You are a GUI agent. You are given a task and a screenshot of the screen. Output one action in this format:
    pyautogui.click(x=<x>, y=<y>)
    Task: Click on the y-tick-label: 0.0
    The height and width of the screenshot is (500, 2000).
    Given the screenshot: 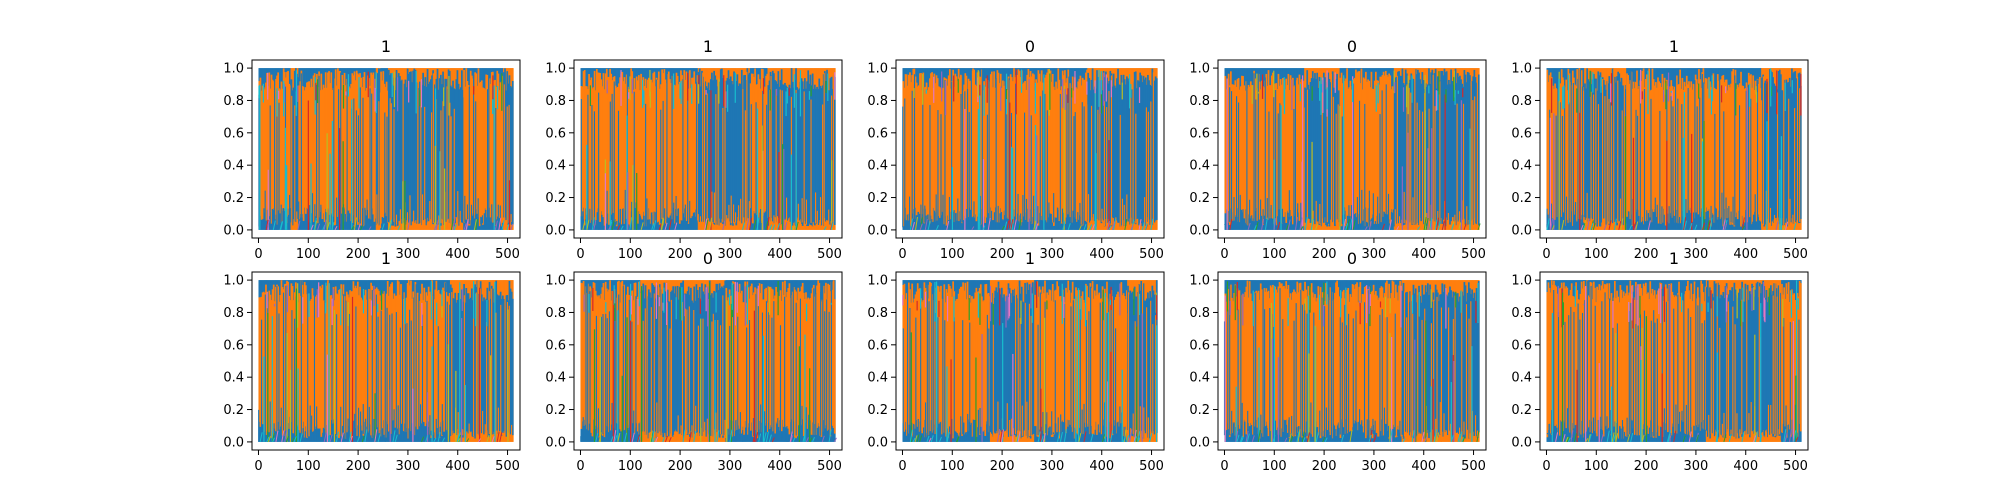 What is the action you would take?
    pyautogui.click(x=555, y=230)
    